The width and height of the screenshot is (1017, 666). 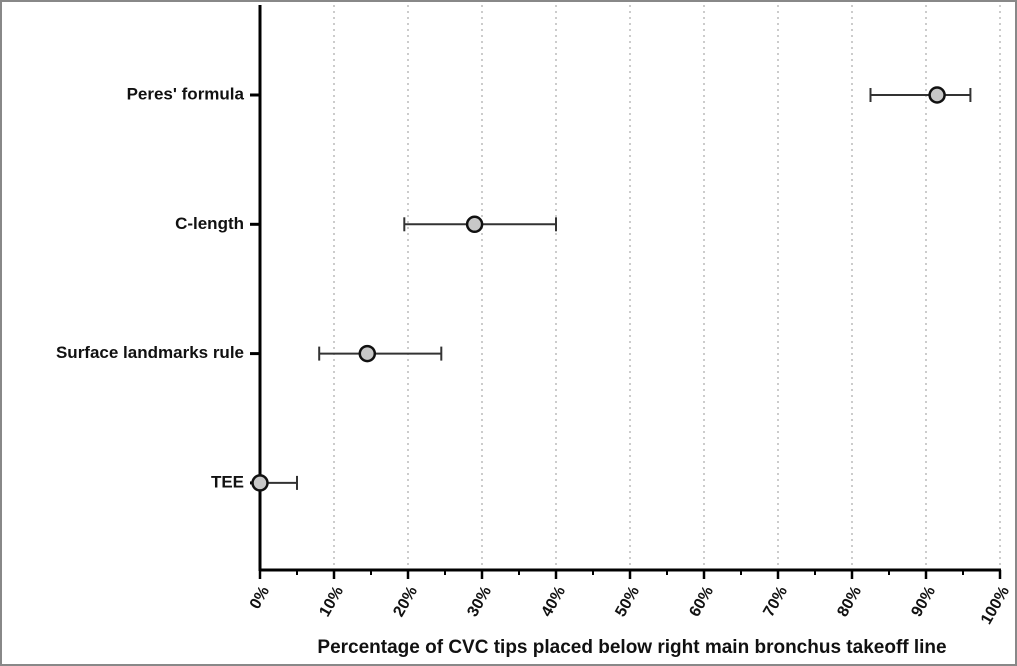 I want to click on y-tick-label: TEE, so click(x=227, y=481).